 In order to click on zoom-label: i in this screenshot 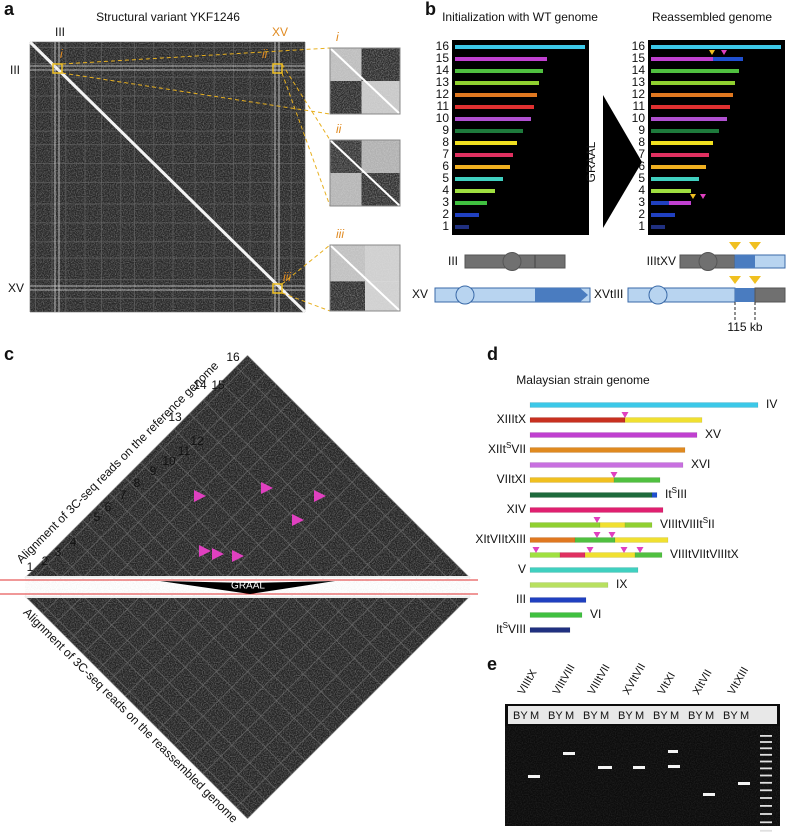, I will do `click(61, 54)`.